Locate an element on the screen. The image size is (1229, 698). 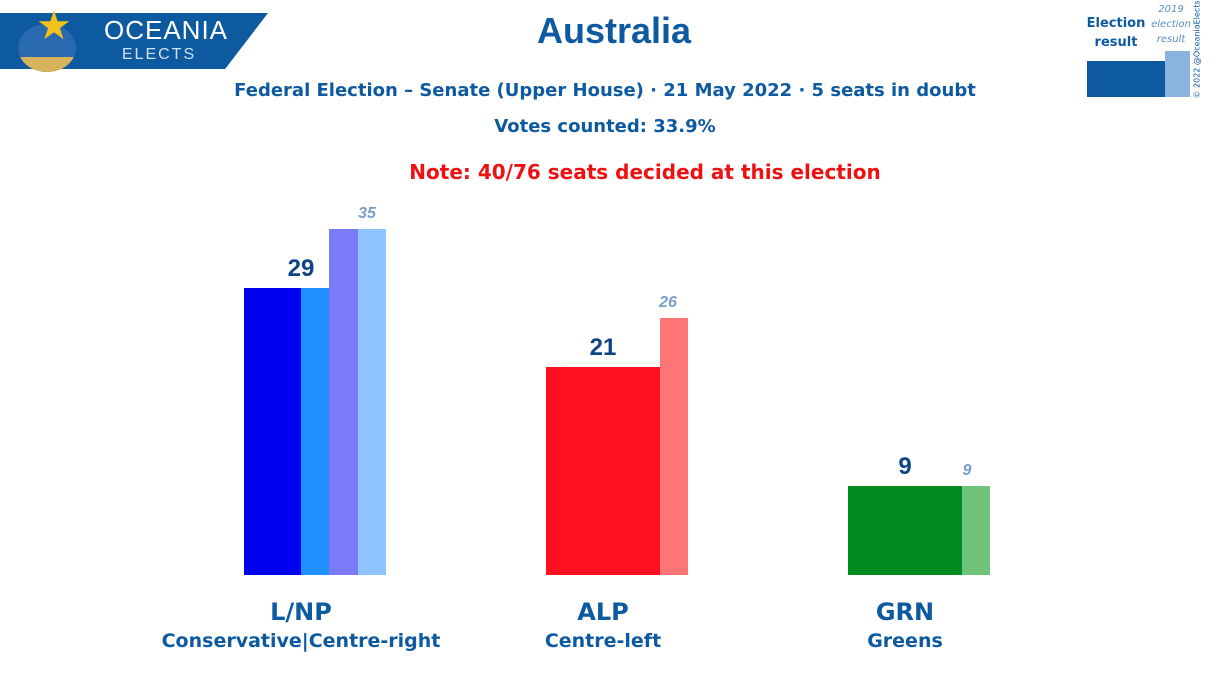
legend-previous-label: 2019 election result is located at coordinates (1171, 24).